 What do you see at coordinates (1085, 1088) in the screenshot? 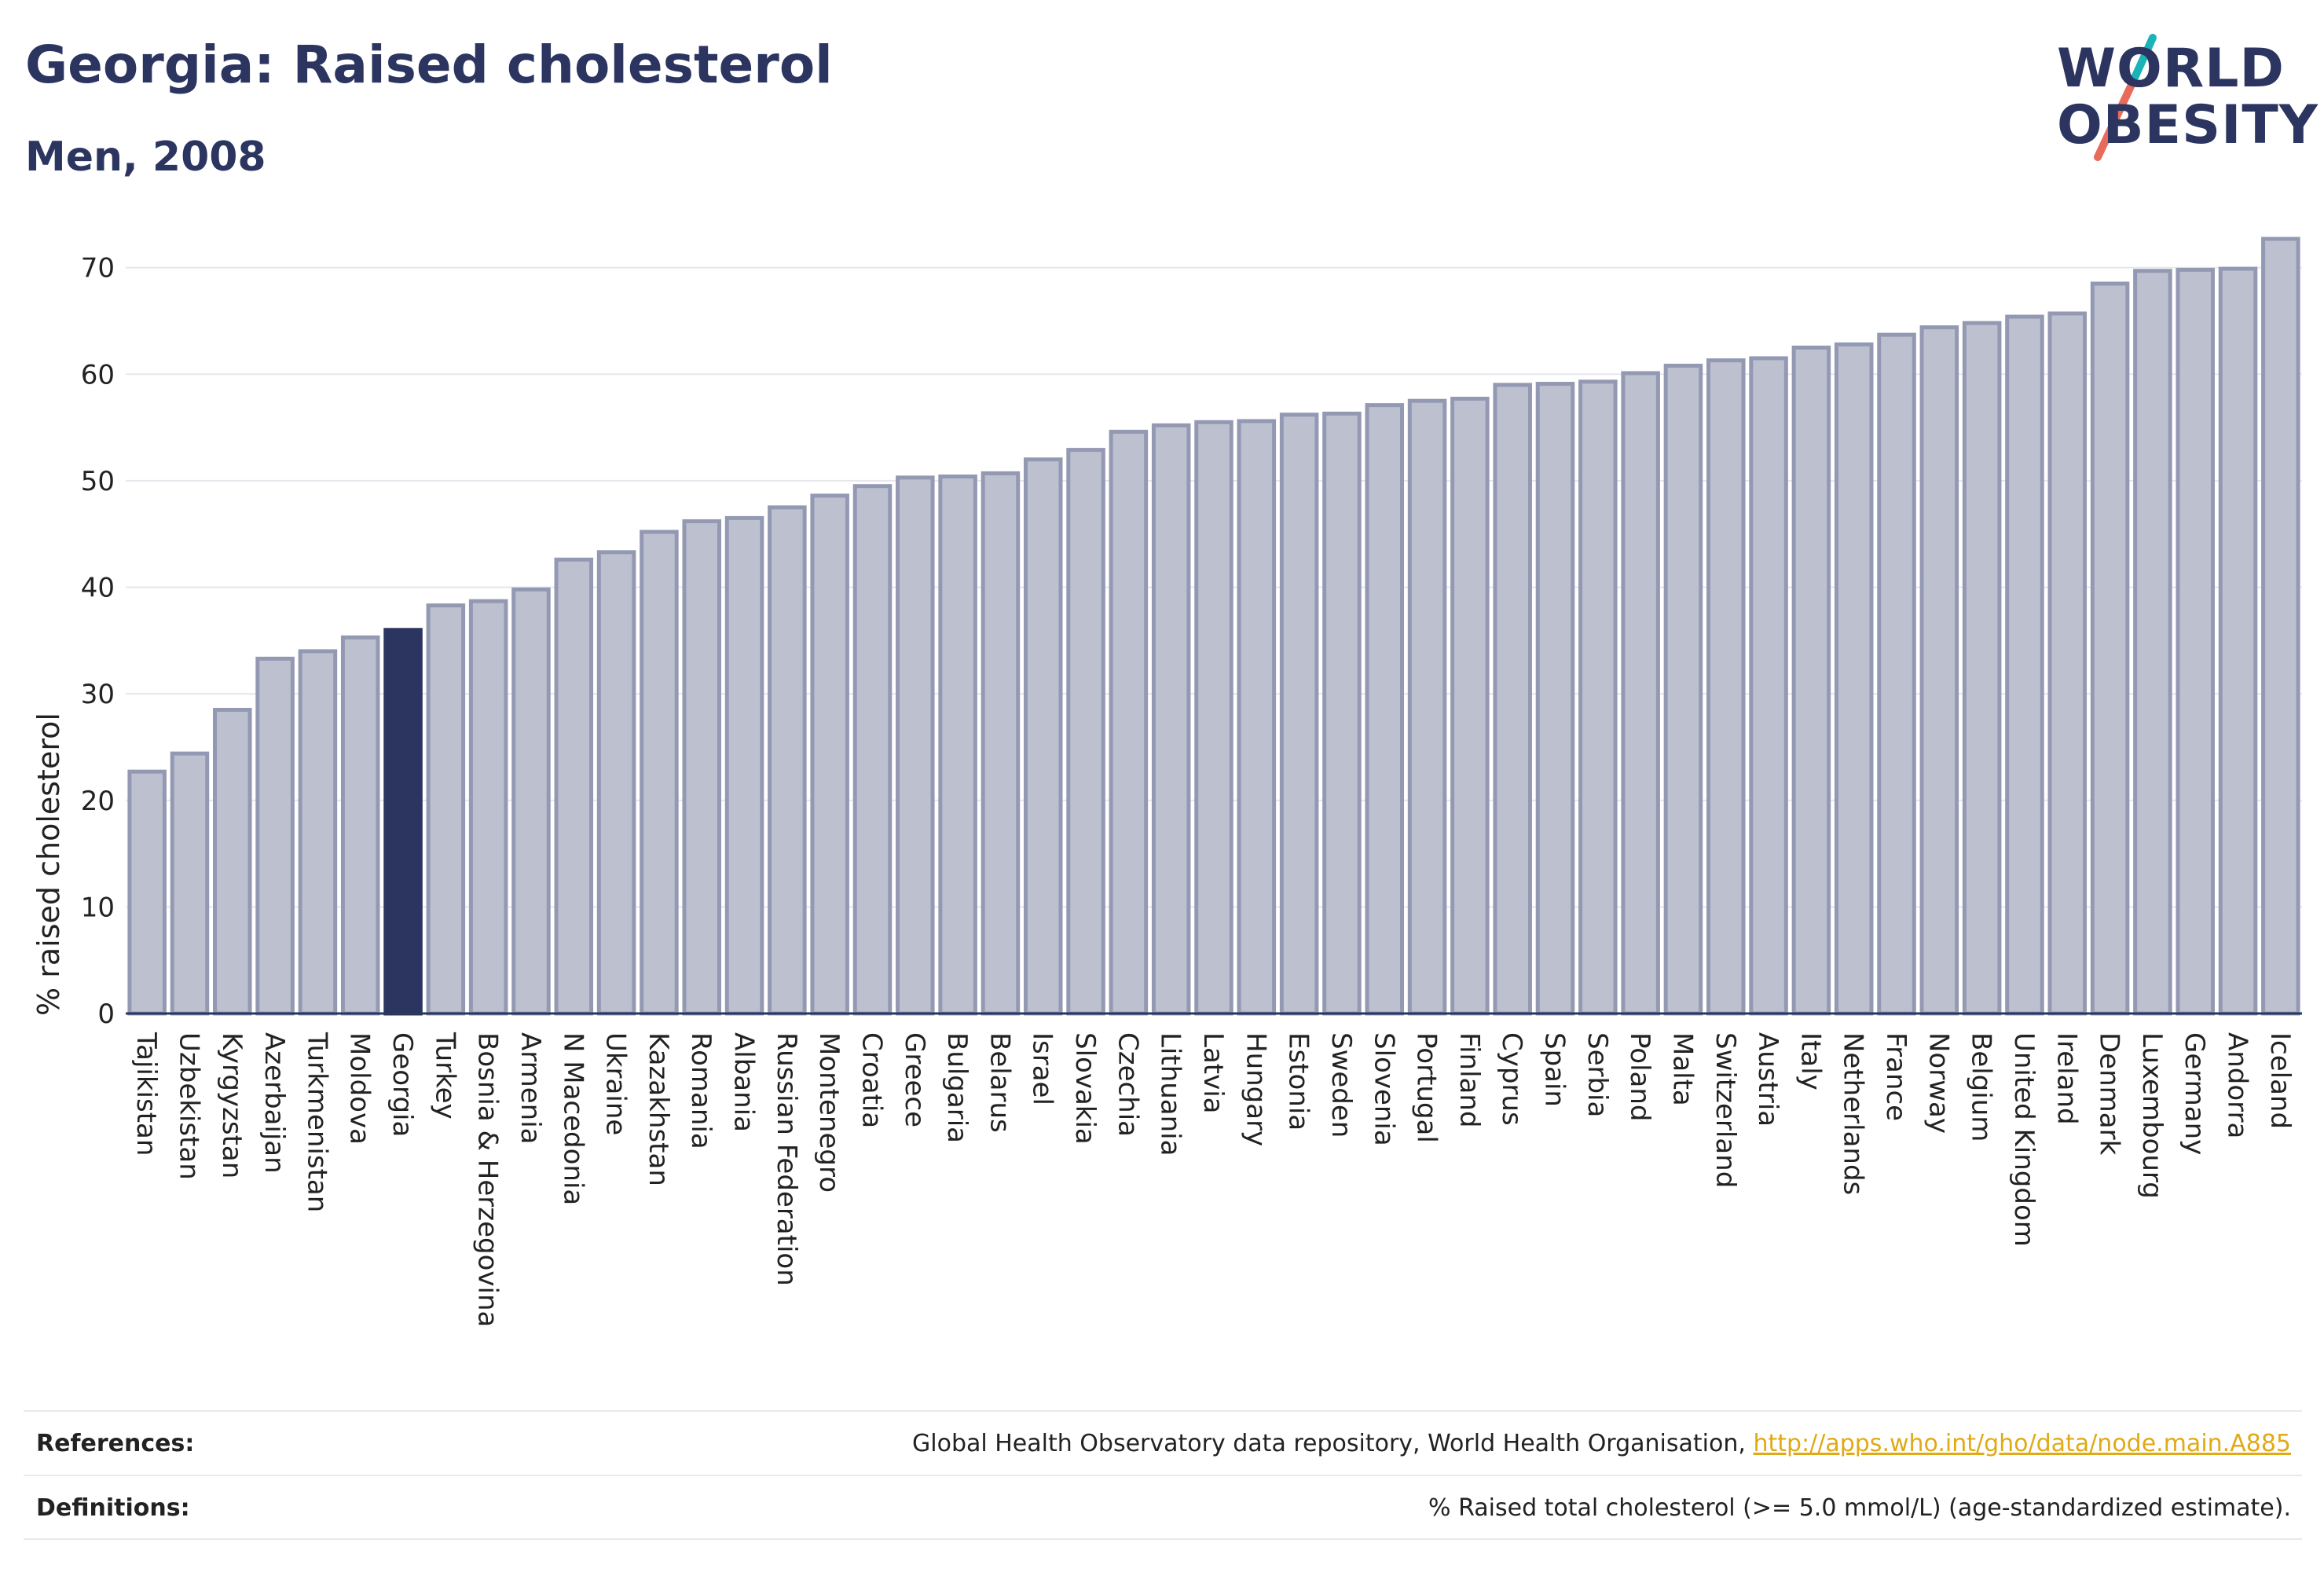
I see `x-tick-label: Slovakia` at bounding box center [1085, 1088].